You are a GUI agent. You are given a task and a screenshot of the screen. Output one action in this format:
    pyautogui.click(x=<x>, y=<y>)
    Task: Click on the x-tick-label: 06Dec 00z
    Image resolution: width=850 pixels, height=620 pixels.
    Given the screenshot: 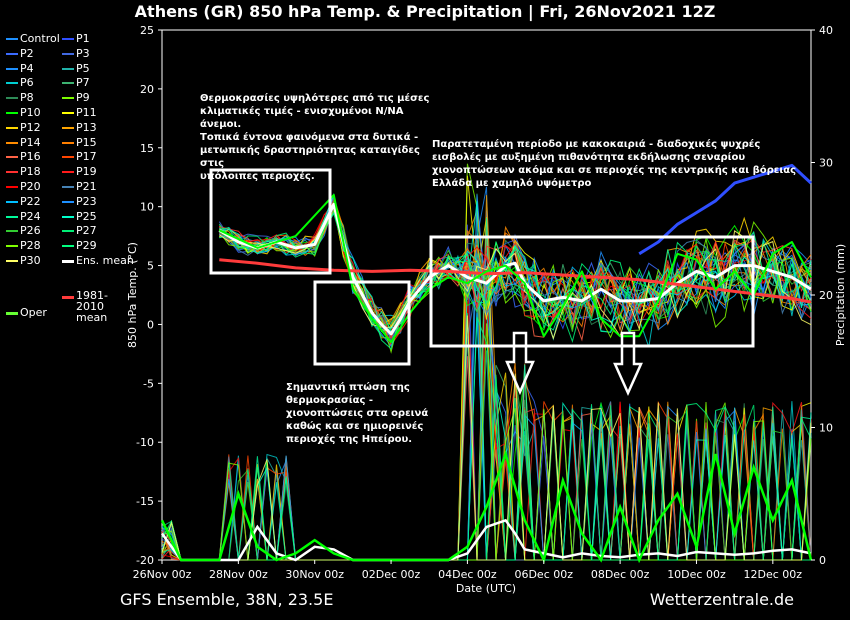 What is the action you would take?
    pyautogui.click(x=543, y=574)
    